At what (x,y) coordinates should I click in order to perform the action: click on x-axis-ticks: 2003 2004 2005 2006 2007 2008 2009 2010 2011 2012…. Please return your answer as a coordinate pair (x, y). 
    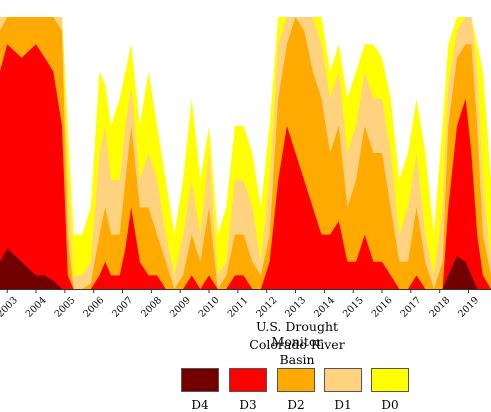
    Looking at the image, I should click on (240, 304).